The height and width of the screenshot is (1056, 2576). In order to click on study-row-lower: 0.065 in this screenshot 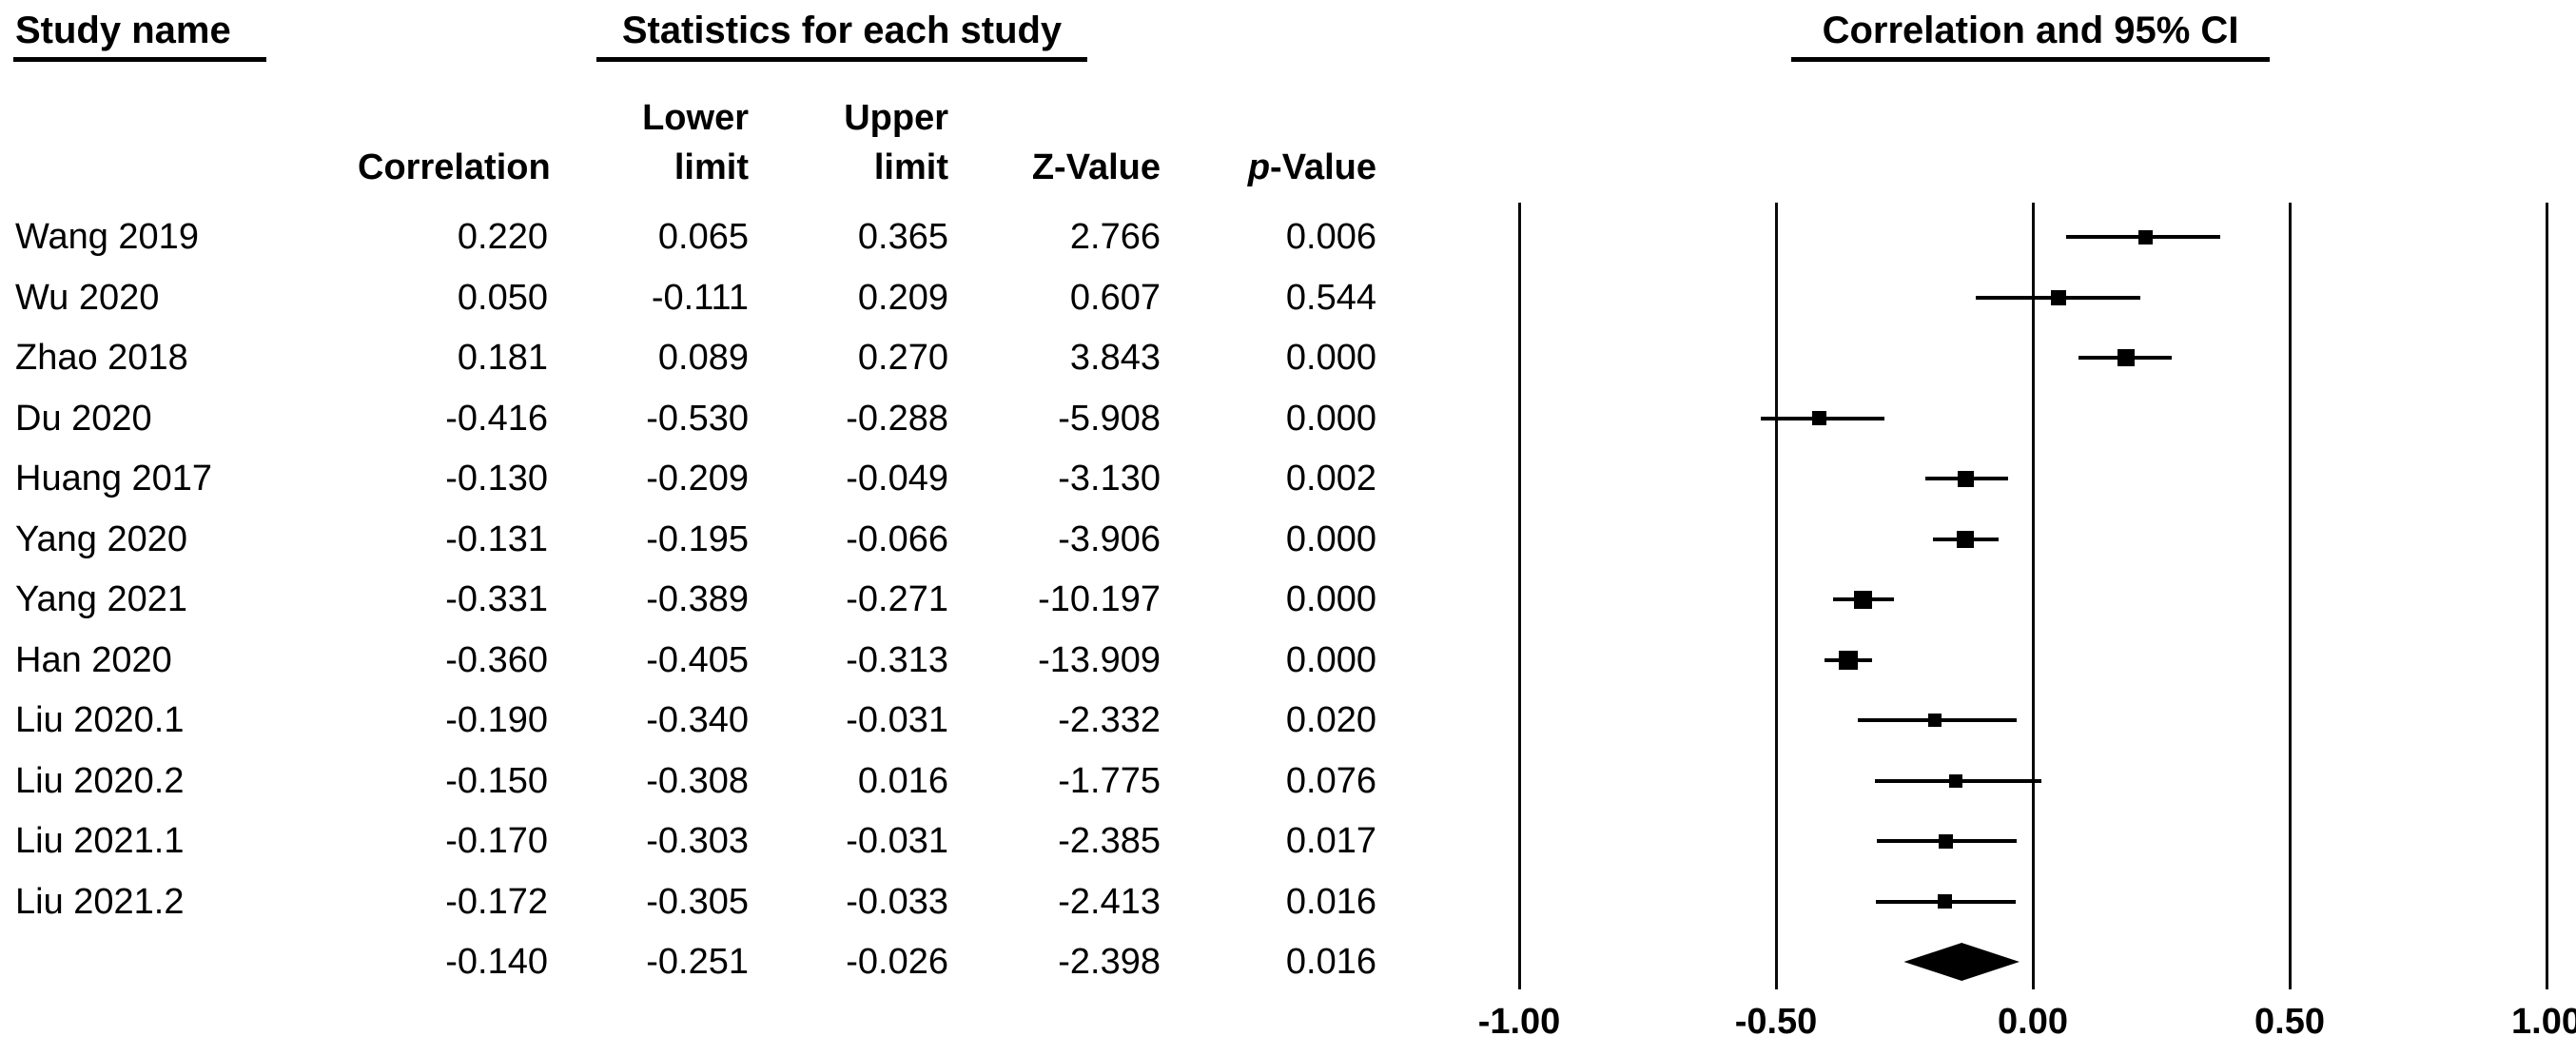, I will do `click(703, 237)`.